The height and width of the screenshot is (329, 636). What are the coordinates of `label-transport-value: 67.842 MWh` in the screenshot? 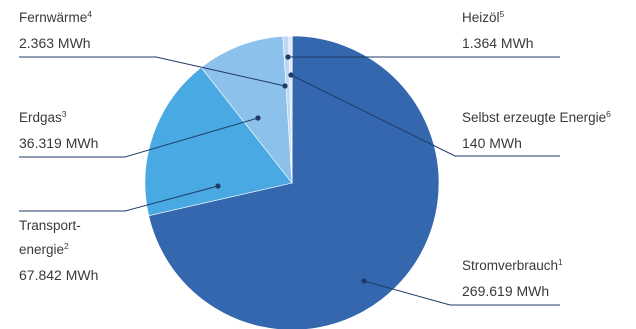 It's located at (58, 275).